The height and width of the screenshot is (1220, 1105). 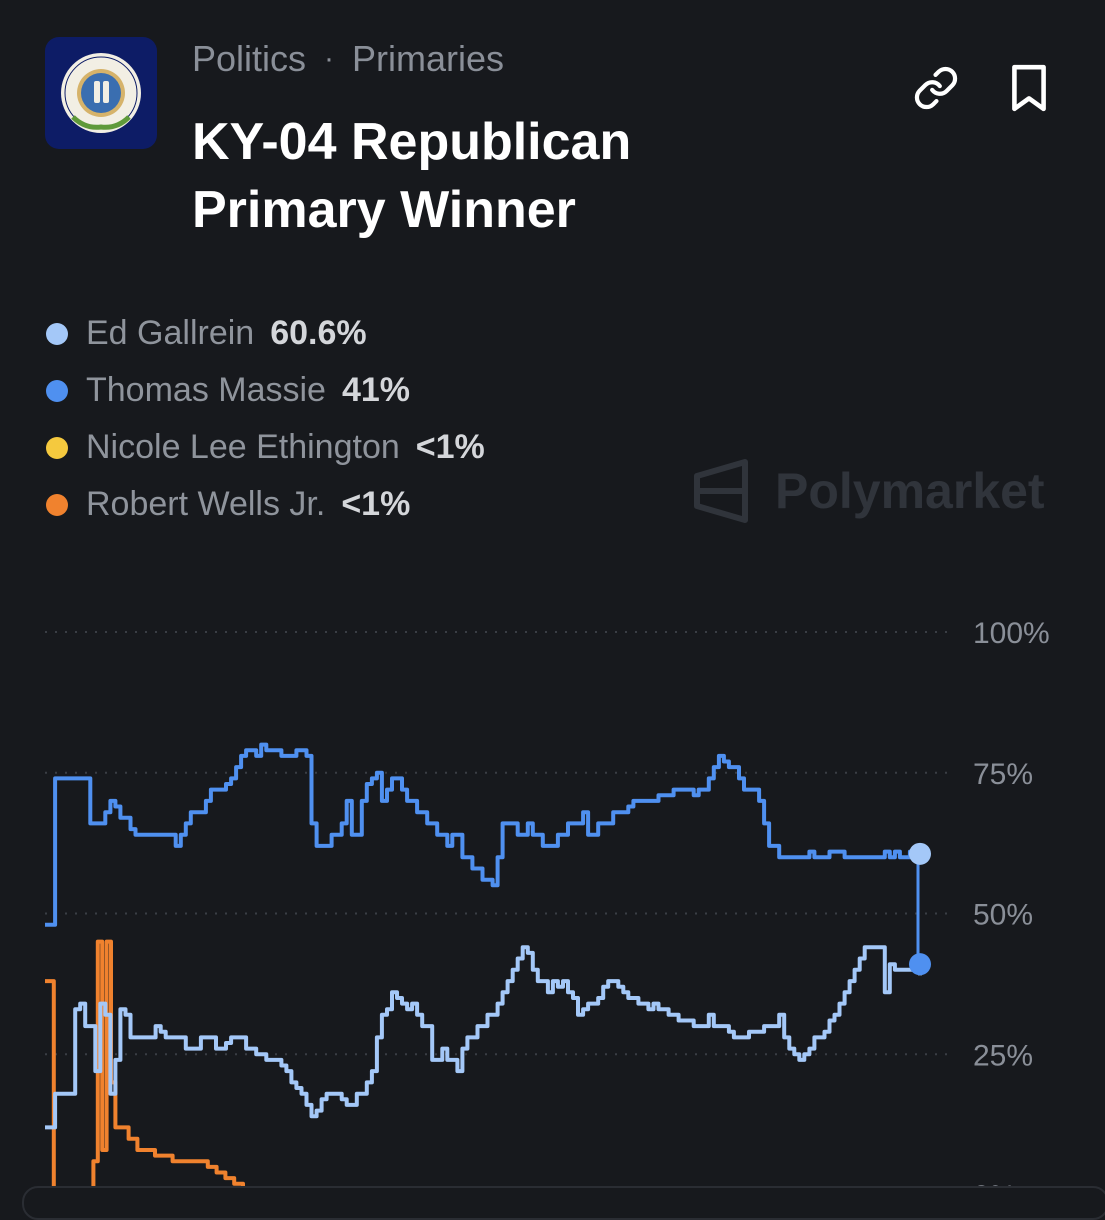 What do you see at coordinates (101, 93) in the screenshot?
I see `kentucky-seal-icon` at bounding box center [101, 93].